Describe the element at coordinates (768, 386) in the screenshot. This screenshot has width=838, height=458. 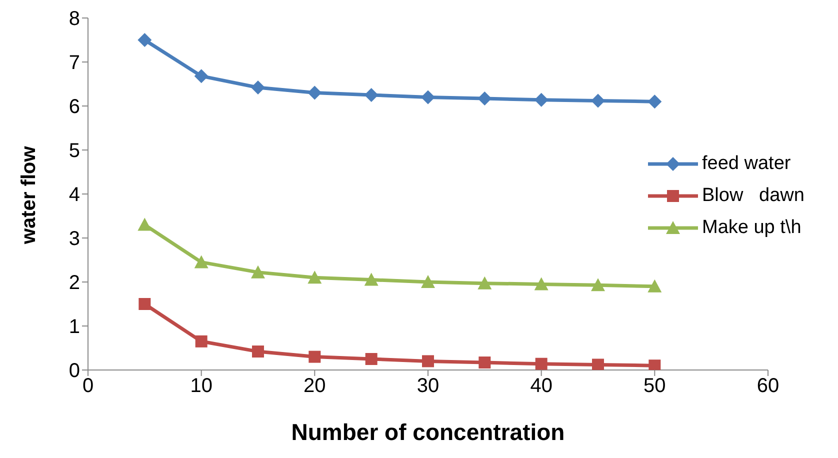
I see `x-tick-label: 60` at that location.